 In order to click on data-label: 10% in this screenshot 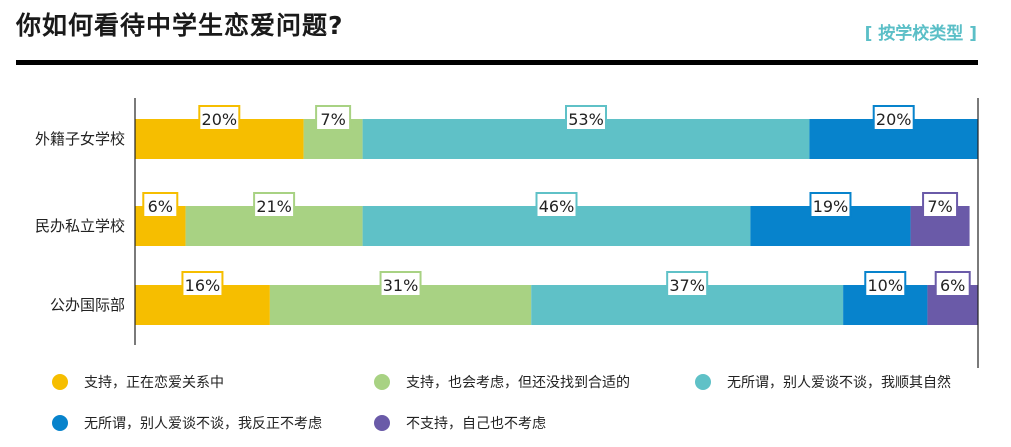, I will do `click(885, 285)`.